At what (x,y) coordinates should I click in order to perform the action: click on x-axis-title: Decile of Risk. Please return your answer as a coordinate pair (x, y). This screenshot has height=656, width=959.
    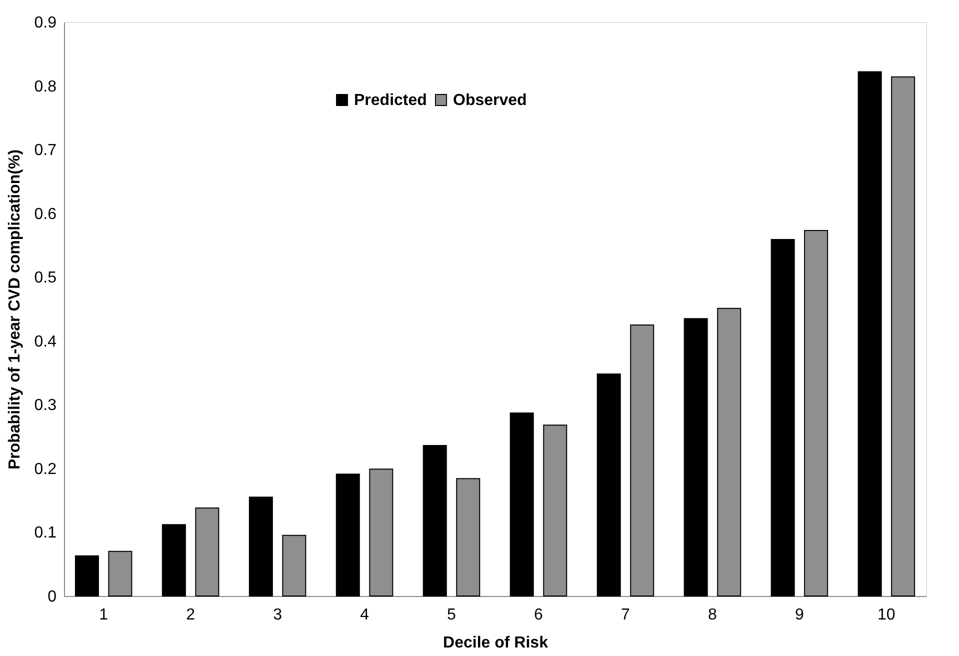
    Looking at the image, I should click on (495, 643).